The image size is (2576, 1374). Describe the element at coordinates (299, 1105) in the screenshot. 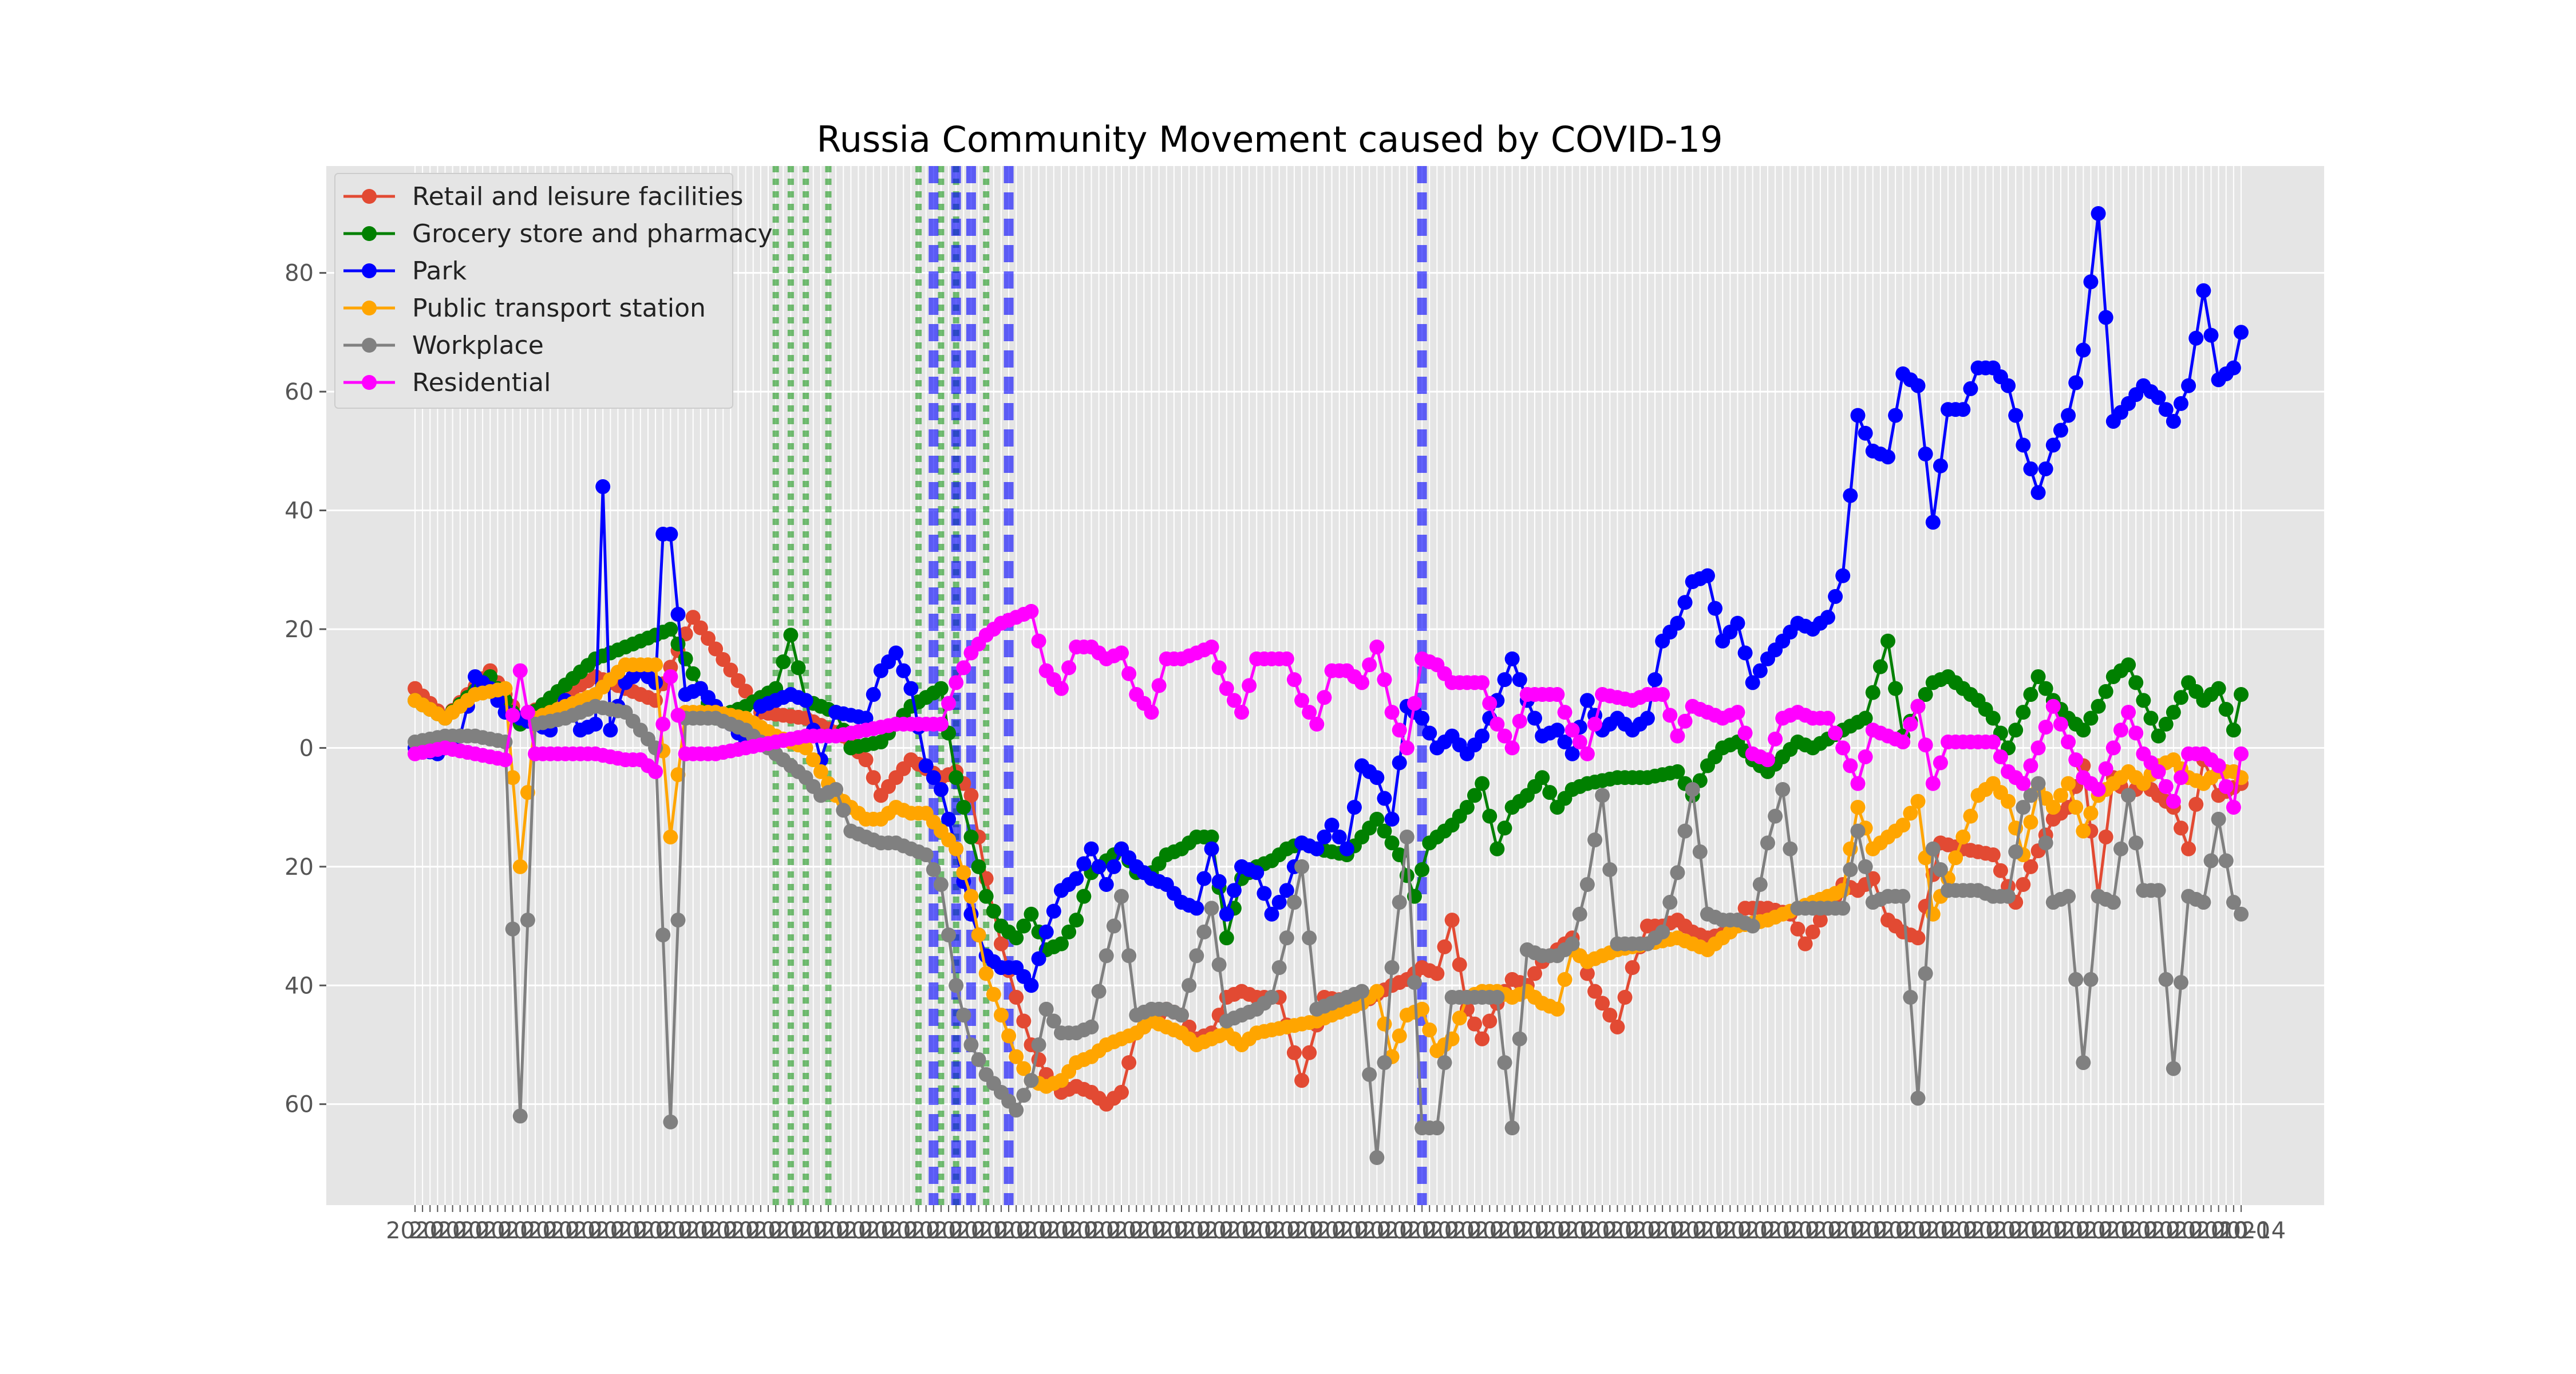

I see `y-tick-label: 60` at that location.